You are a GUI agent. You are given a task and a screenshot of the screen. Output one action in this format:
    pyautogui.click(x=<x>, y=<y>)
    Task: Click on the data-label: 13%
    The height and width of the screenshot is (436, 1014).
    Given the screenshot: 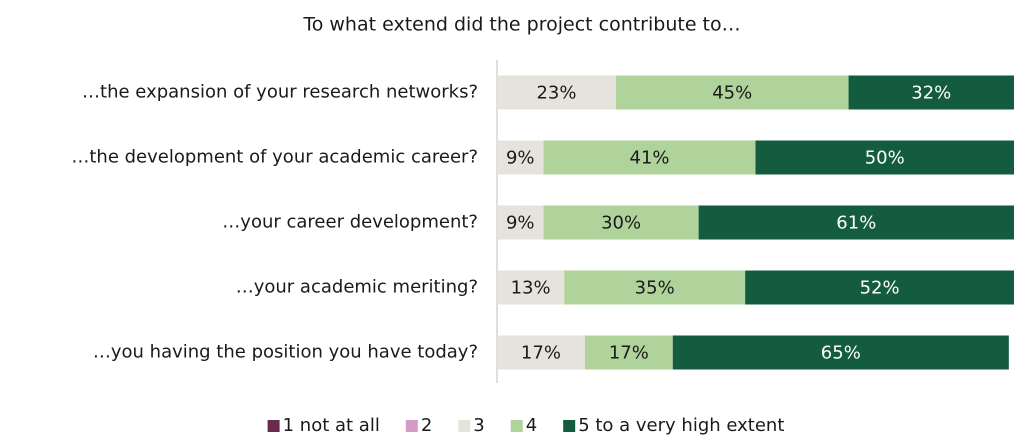 What is the action you would take?
    pyautogui.click(x=531, y=288)
    